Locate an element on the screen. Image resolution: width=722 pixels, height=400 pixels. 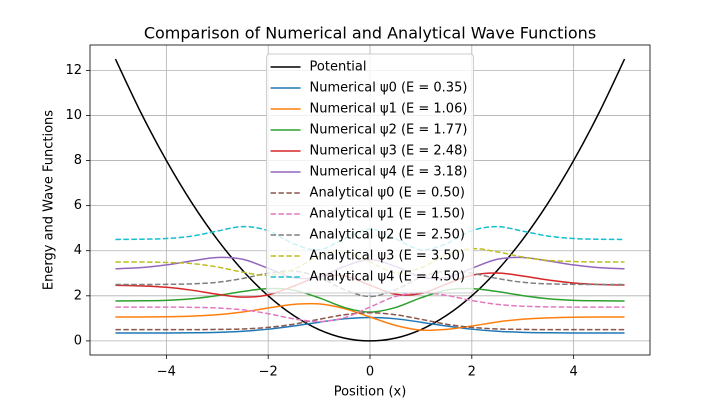
x-tick-label: 0 is located at coordinates (370, 372).